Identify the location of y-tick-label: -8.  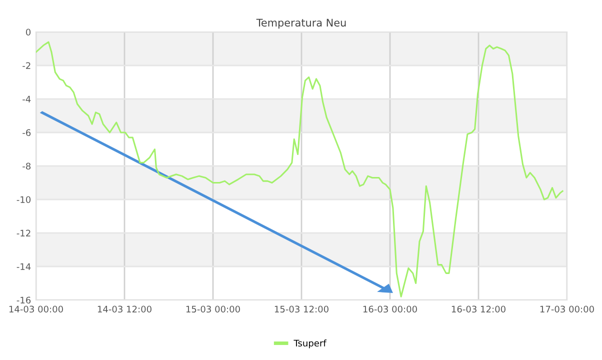
(26, 166).